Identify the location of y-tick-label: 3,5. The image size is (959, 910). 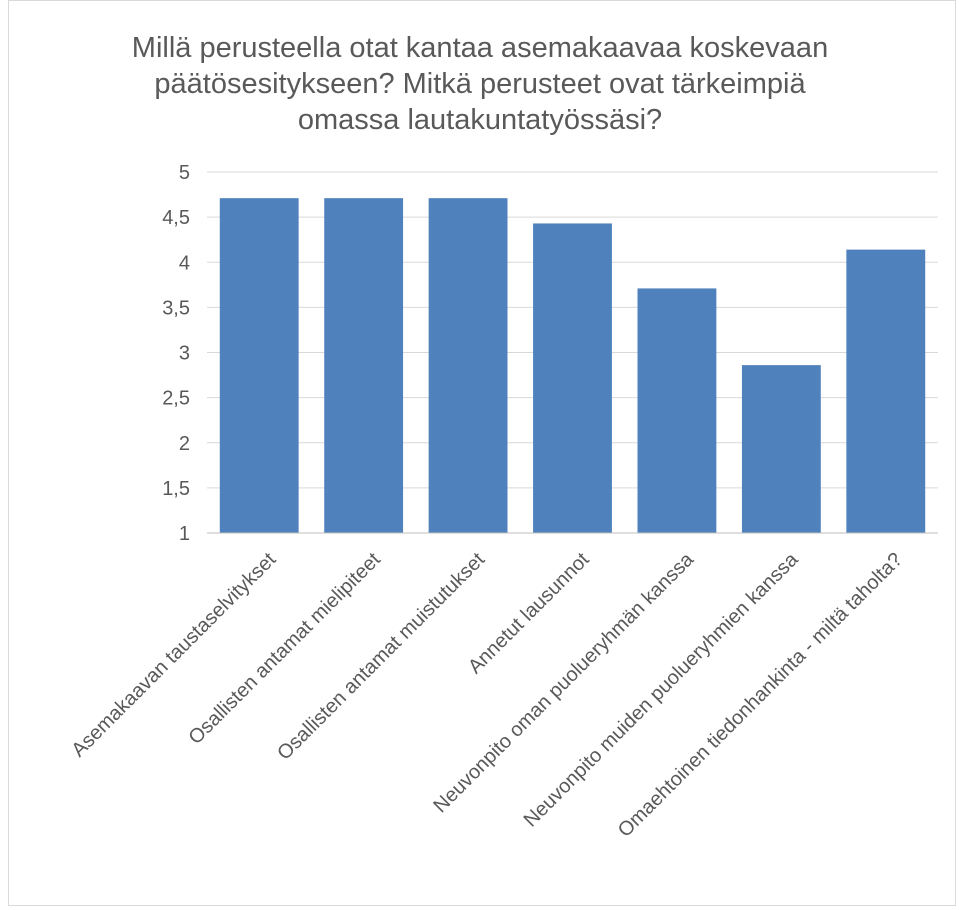
(176, 308).